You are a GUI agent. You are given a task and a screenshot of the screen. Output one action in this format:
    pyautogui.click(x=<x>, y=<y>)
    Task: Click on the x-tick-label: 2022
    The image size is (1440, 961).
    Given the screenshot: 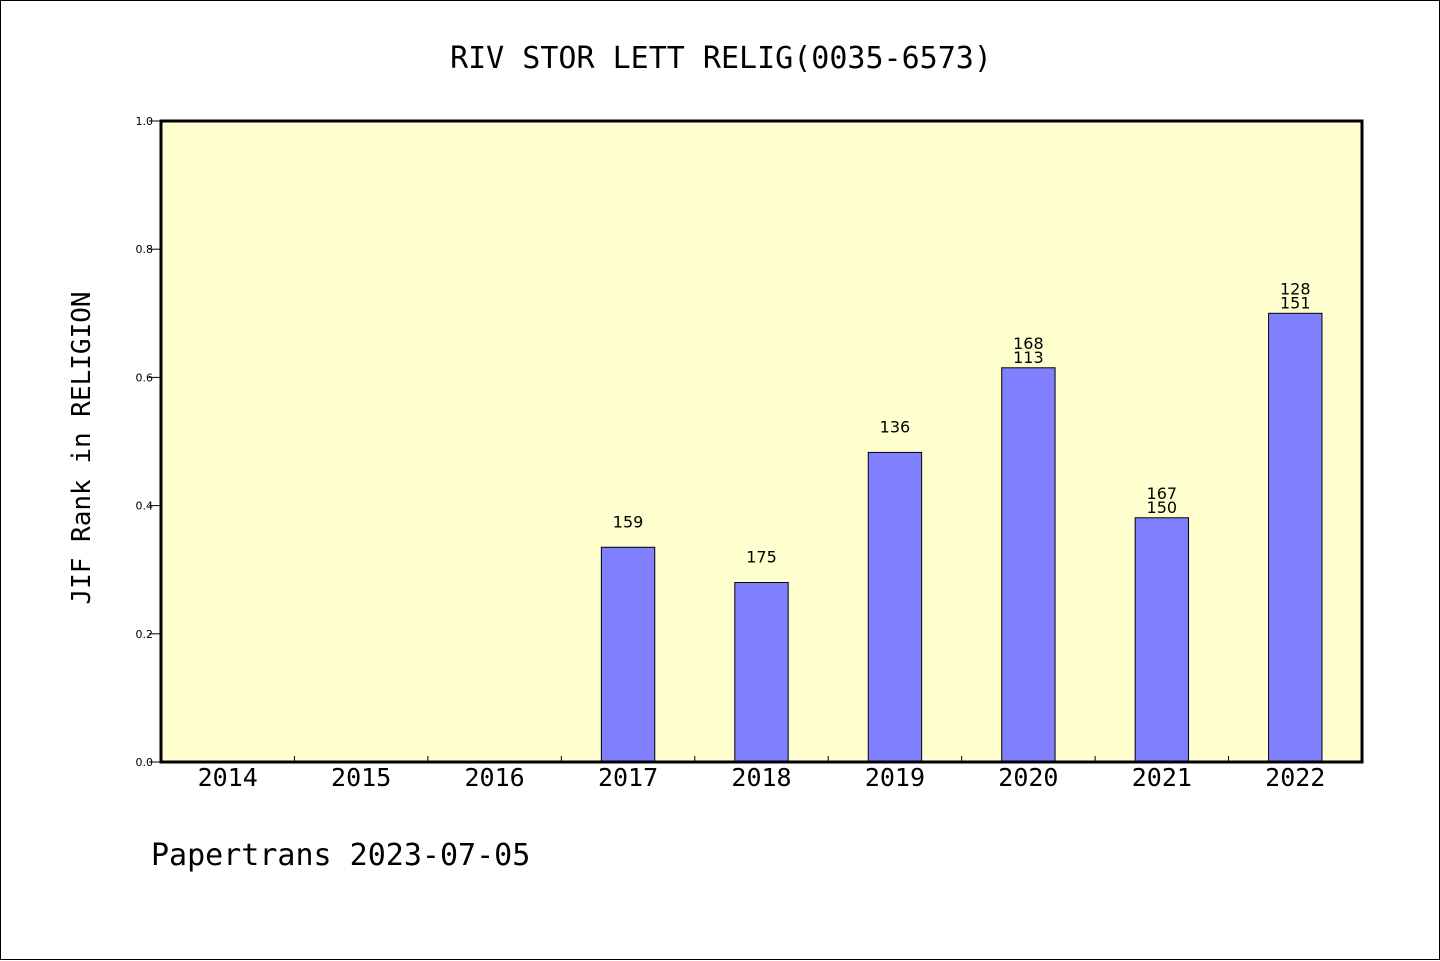 What is the action you would take?
    pyautogui.click(x=1295, y=777)
    